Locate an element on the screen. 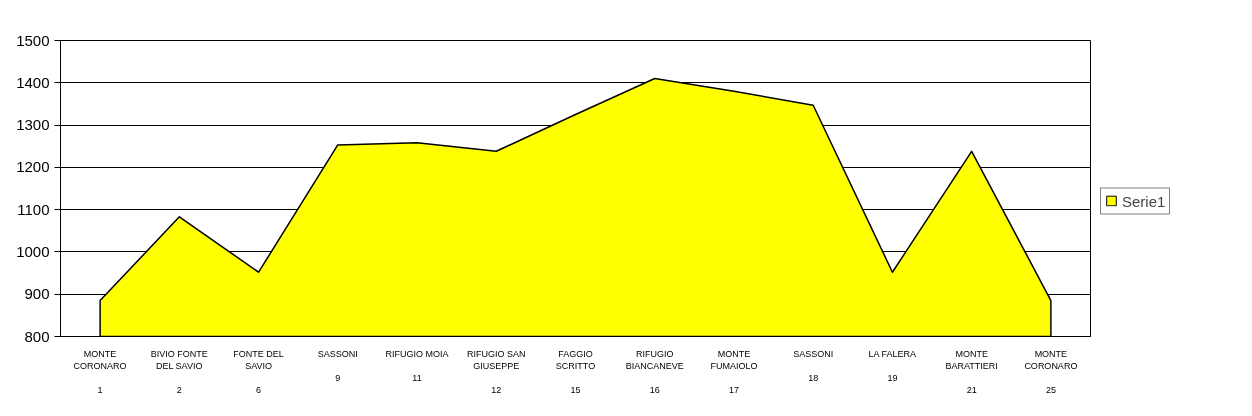  y-tick-label: 1200 is located at coordinates (33, 167).